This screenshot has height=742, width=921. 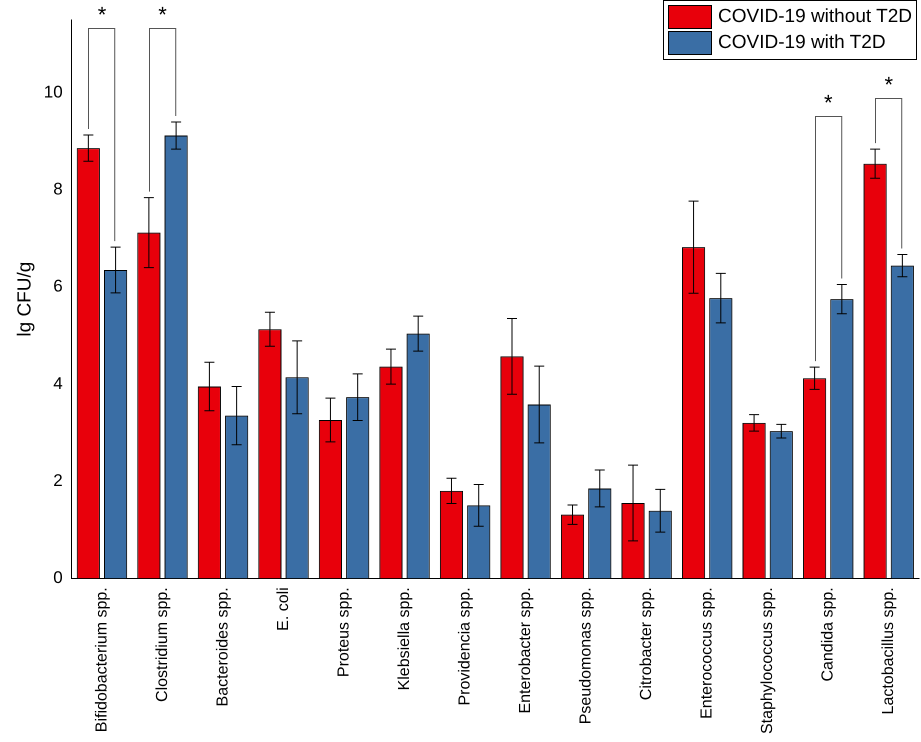 I want to click on y-tick-label: 6, so click(x=58, y=286).